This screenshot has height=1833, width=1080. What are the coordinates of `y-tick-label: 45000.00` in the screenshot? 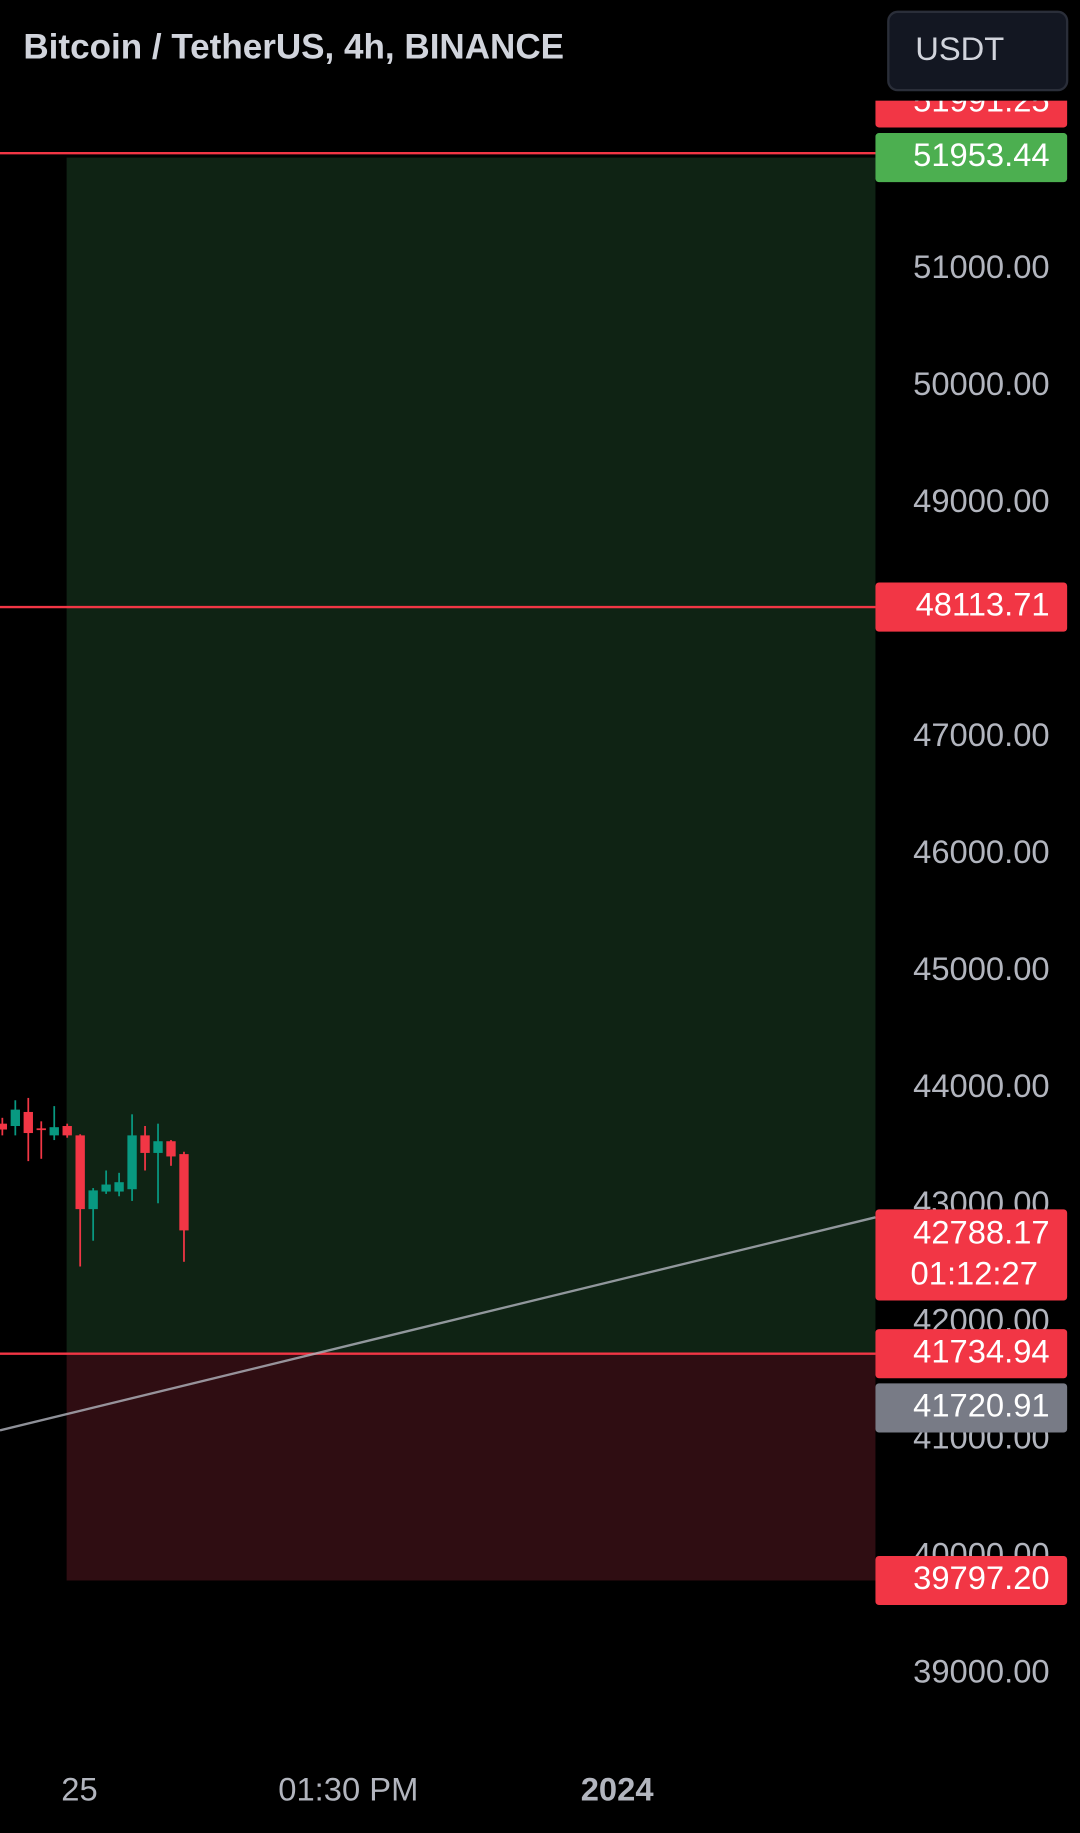 It's located at (981, 968).